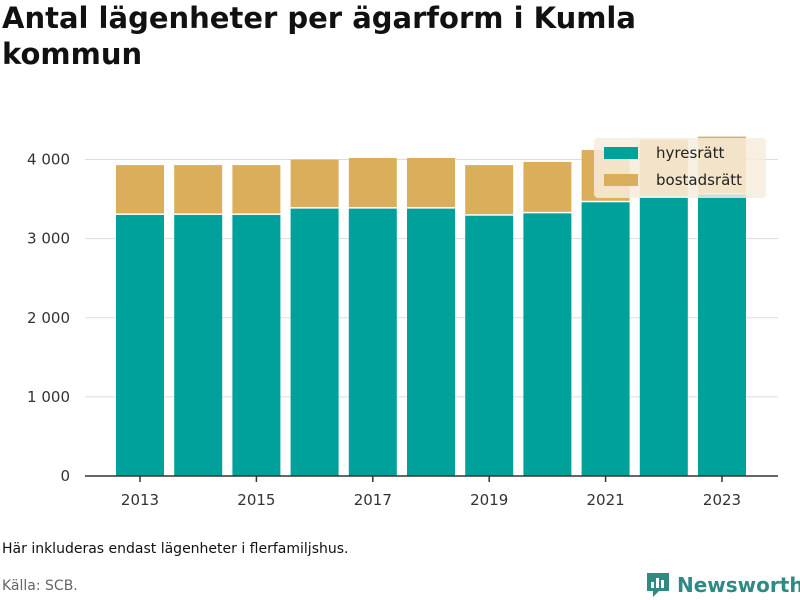  Describe the element at coordinates (431, 182) in the screenshot. I see `bar-bostadsratt-2018` at that location.